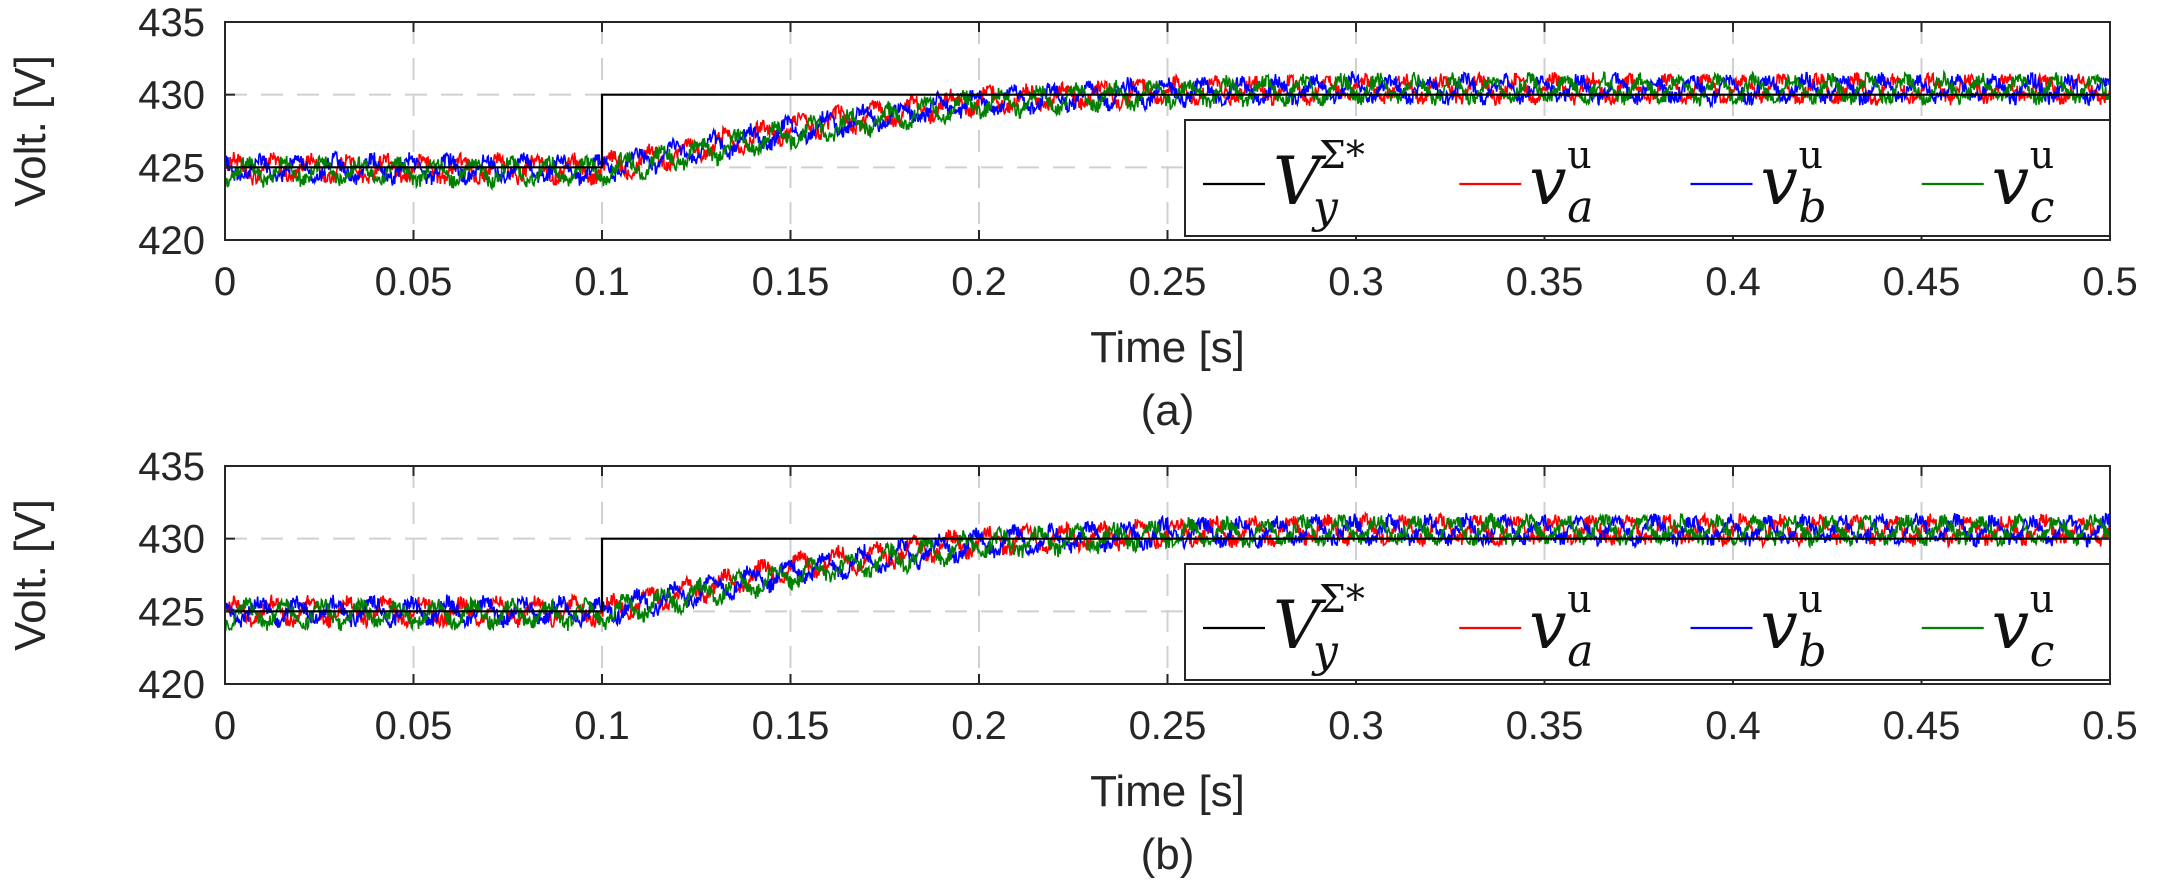 The height and width of the screenshot is (894, 2165). Describe the element at coordinates (1168, 410) in the screenshot. I see `panel-caption: (a)` at that location.